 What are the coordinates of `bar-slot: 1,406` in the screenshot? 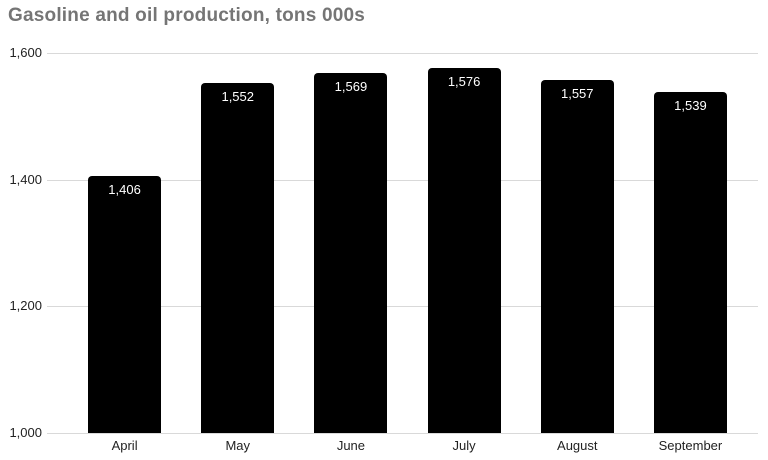 It's located at (124, 243).